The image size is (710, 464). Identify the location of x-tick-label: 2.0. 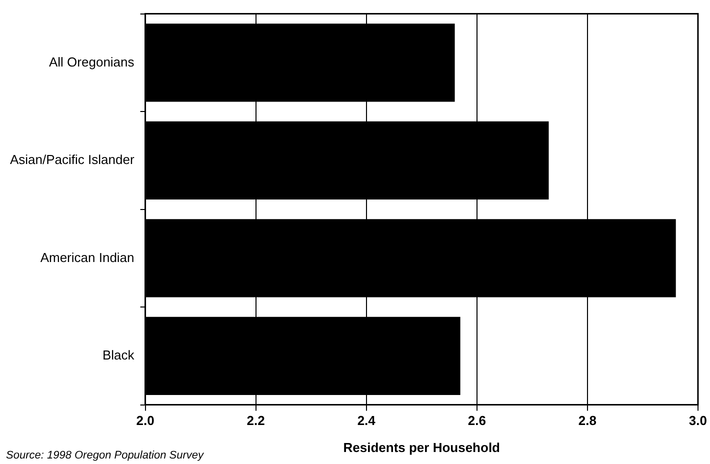
(145, 420).